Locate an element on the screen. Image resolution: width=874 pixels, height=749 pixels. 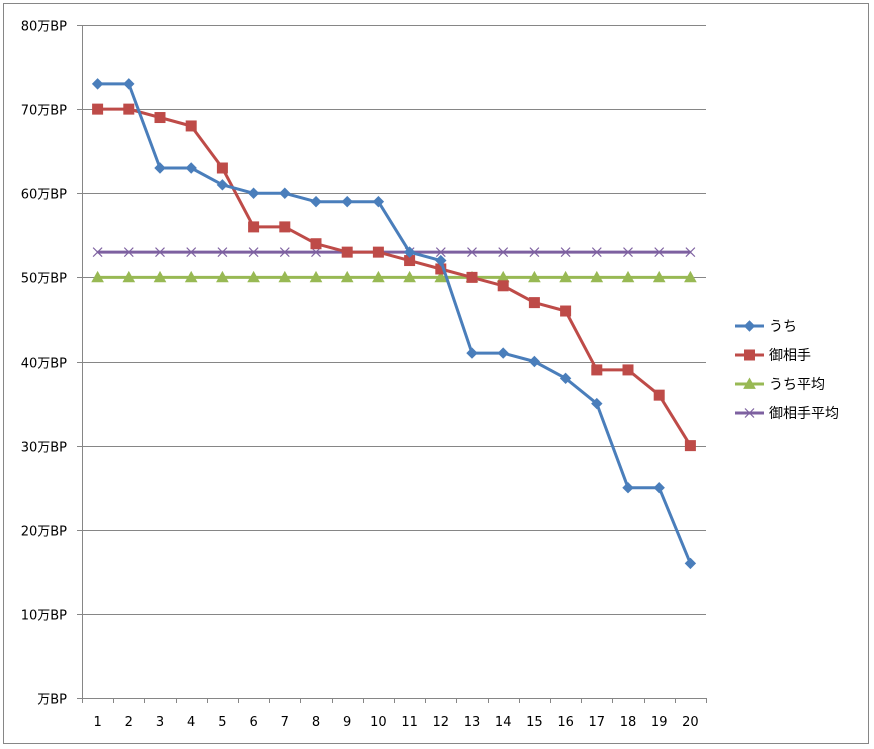
legend-item-1: うち is located at coordinates (766, 327).